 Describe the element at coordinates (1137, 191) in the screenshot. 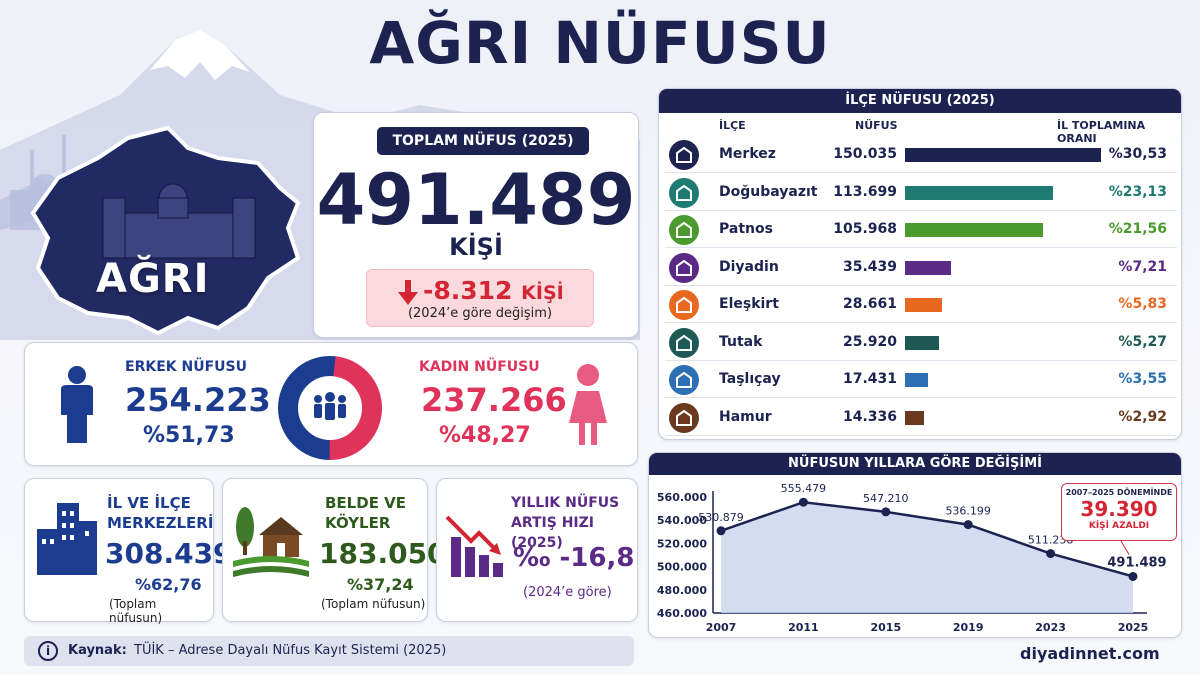

I see `district-share: %23,13` at that location.